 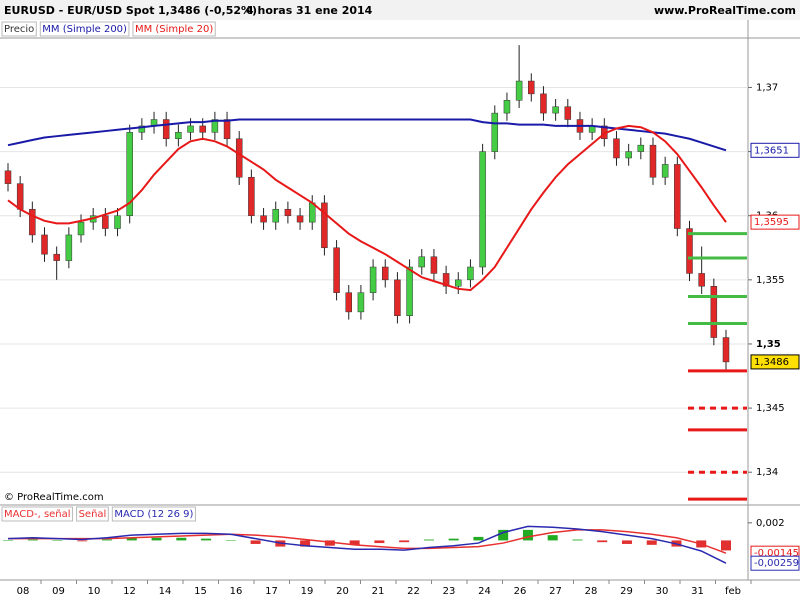 What do you see at coordinates (94, 591) in the screenshot?
I see `x-tick-label: 10` at bounding box center [94, 591].